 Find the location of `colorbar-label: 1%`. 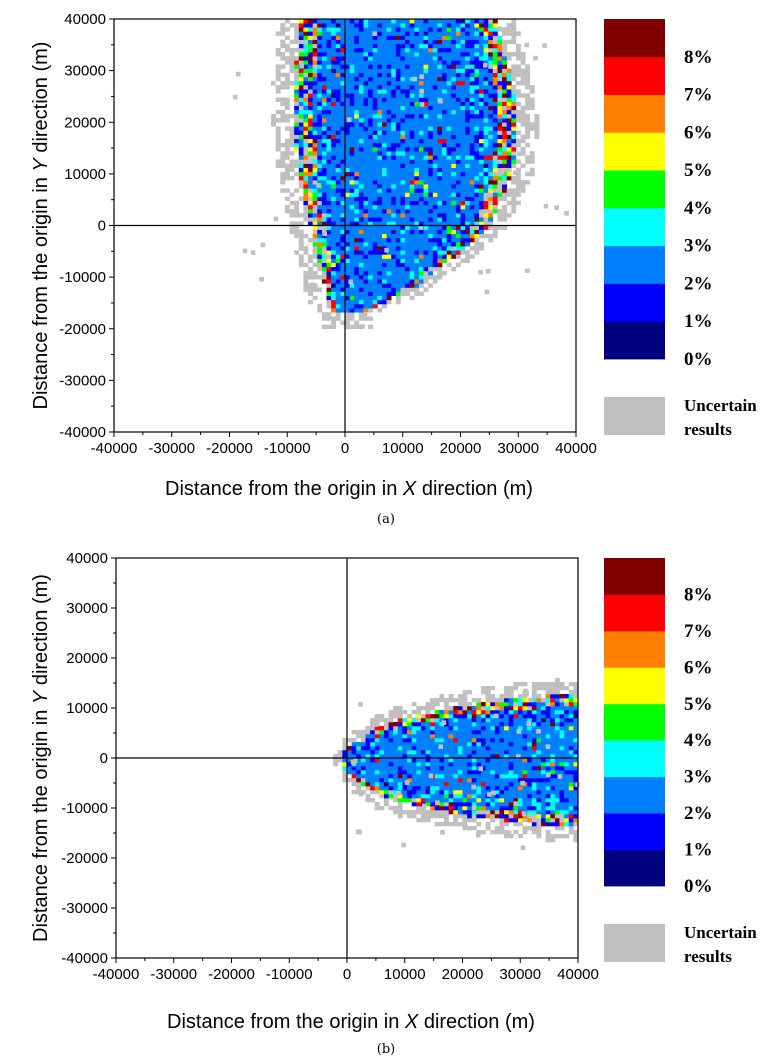

colorbar-label: 1% is located at coordinates (698, 321).